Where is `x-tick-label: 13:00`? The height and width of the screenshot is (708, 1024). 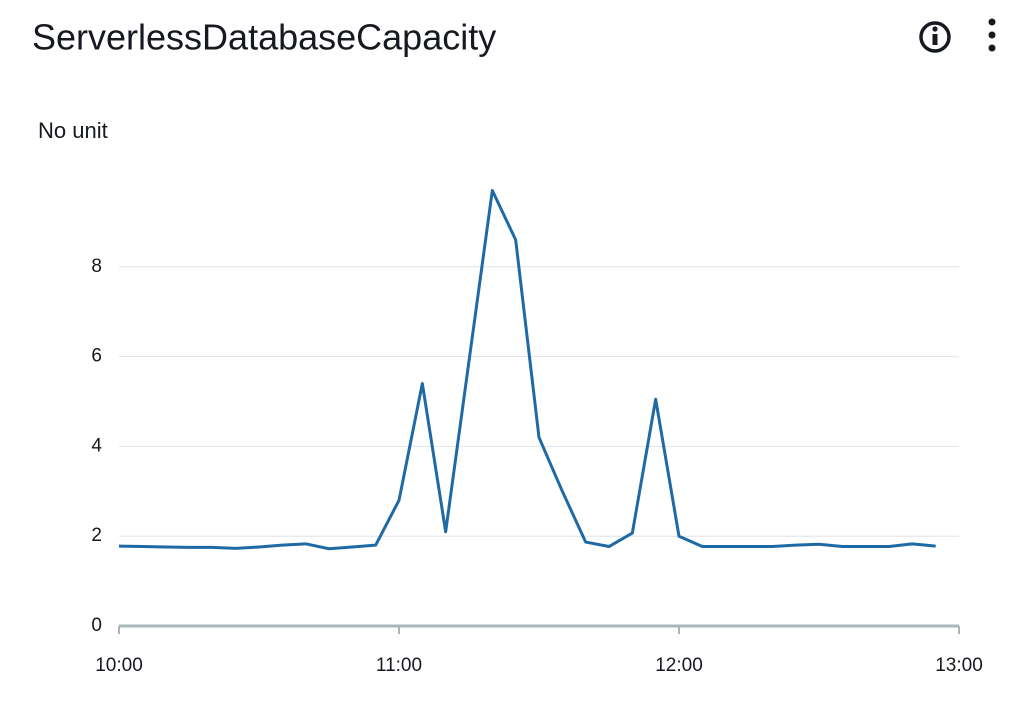
x-tick-label: 13:00 is located at coordinates (959, 665).